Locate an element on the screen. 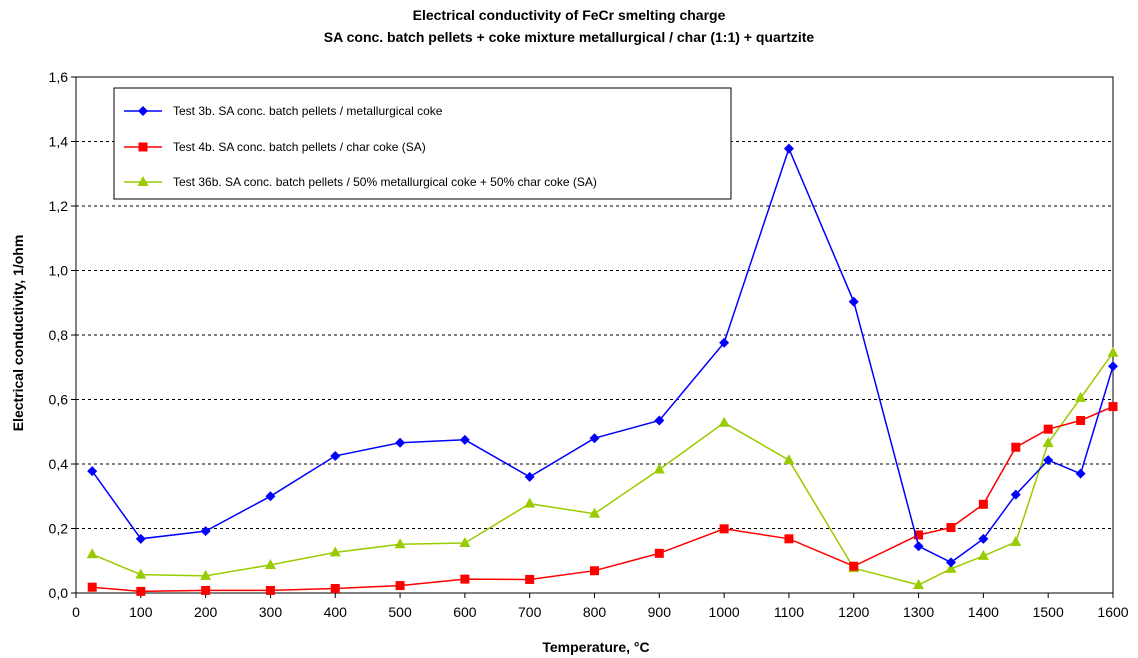  y-tick-label: 1,4 is located at coordinates (59, 142).